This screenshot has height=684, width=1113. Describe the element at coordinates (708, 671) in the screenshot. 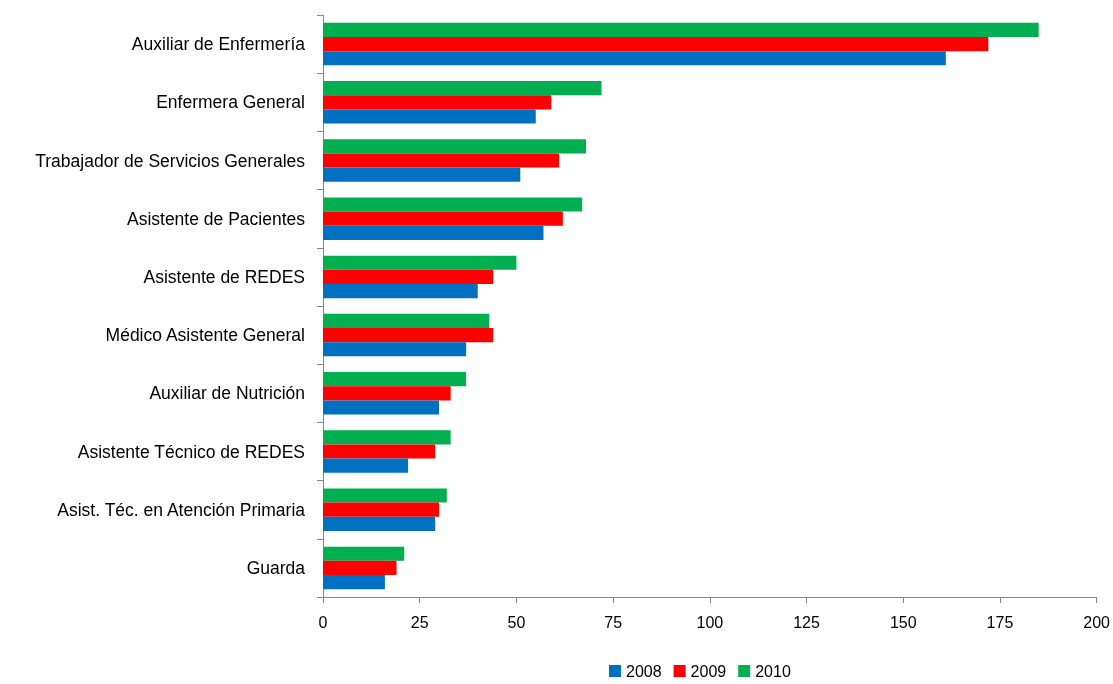

I see `legend-label: 2009` at that location.